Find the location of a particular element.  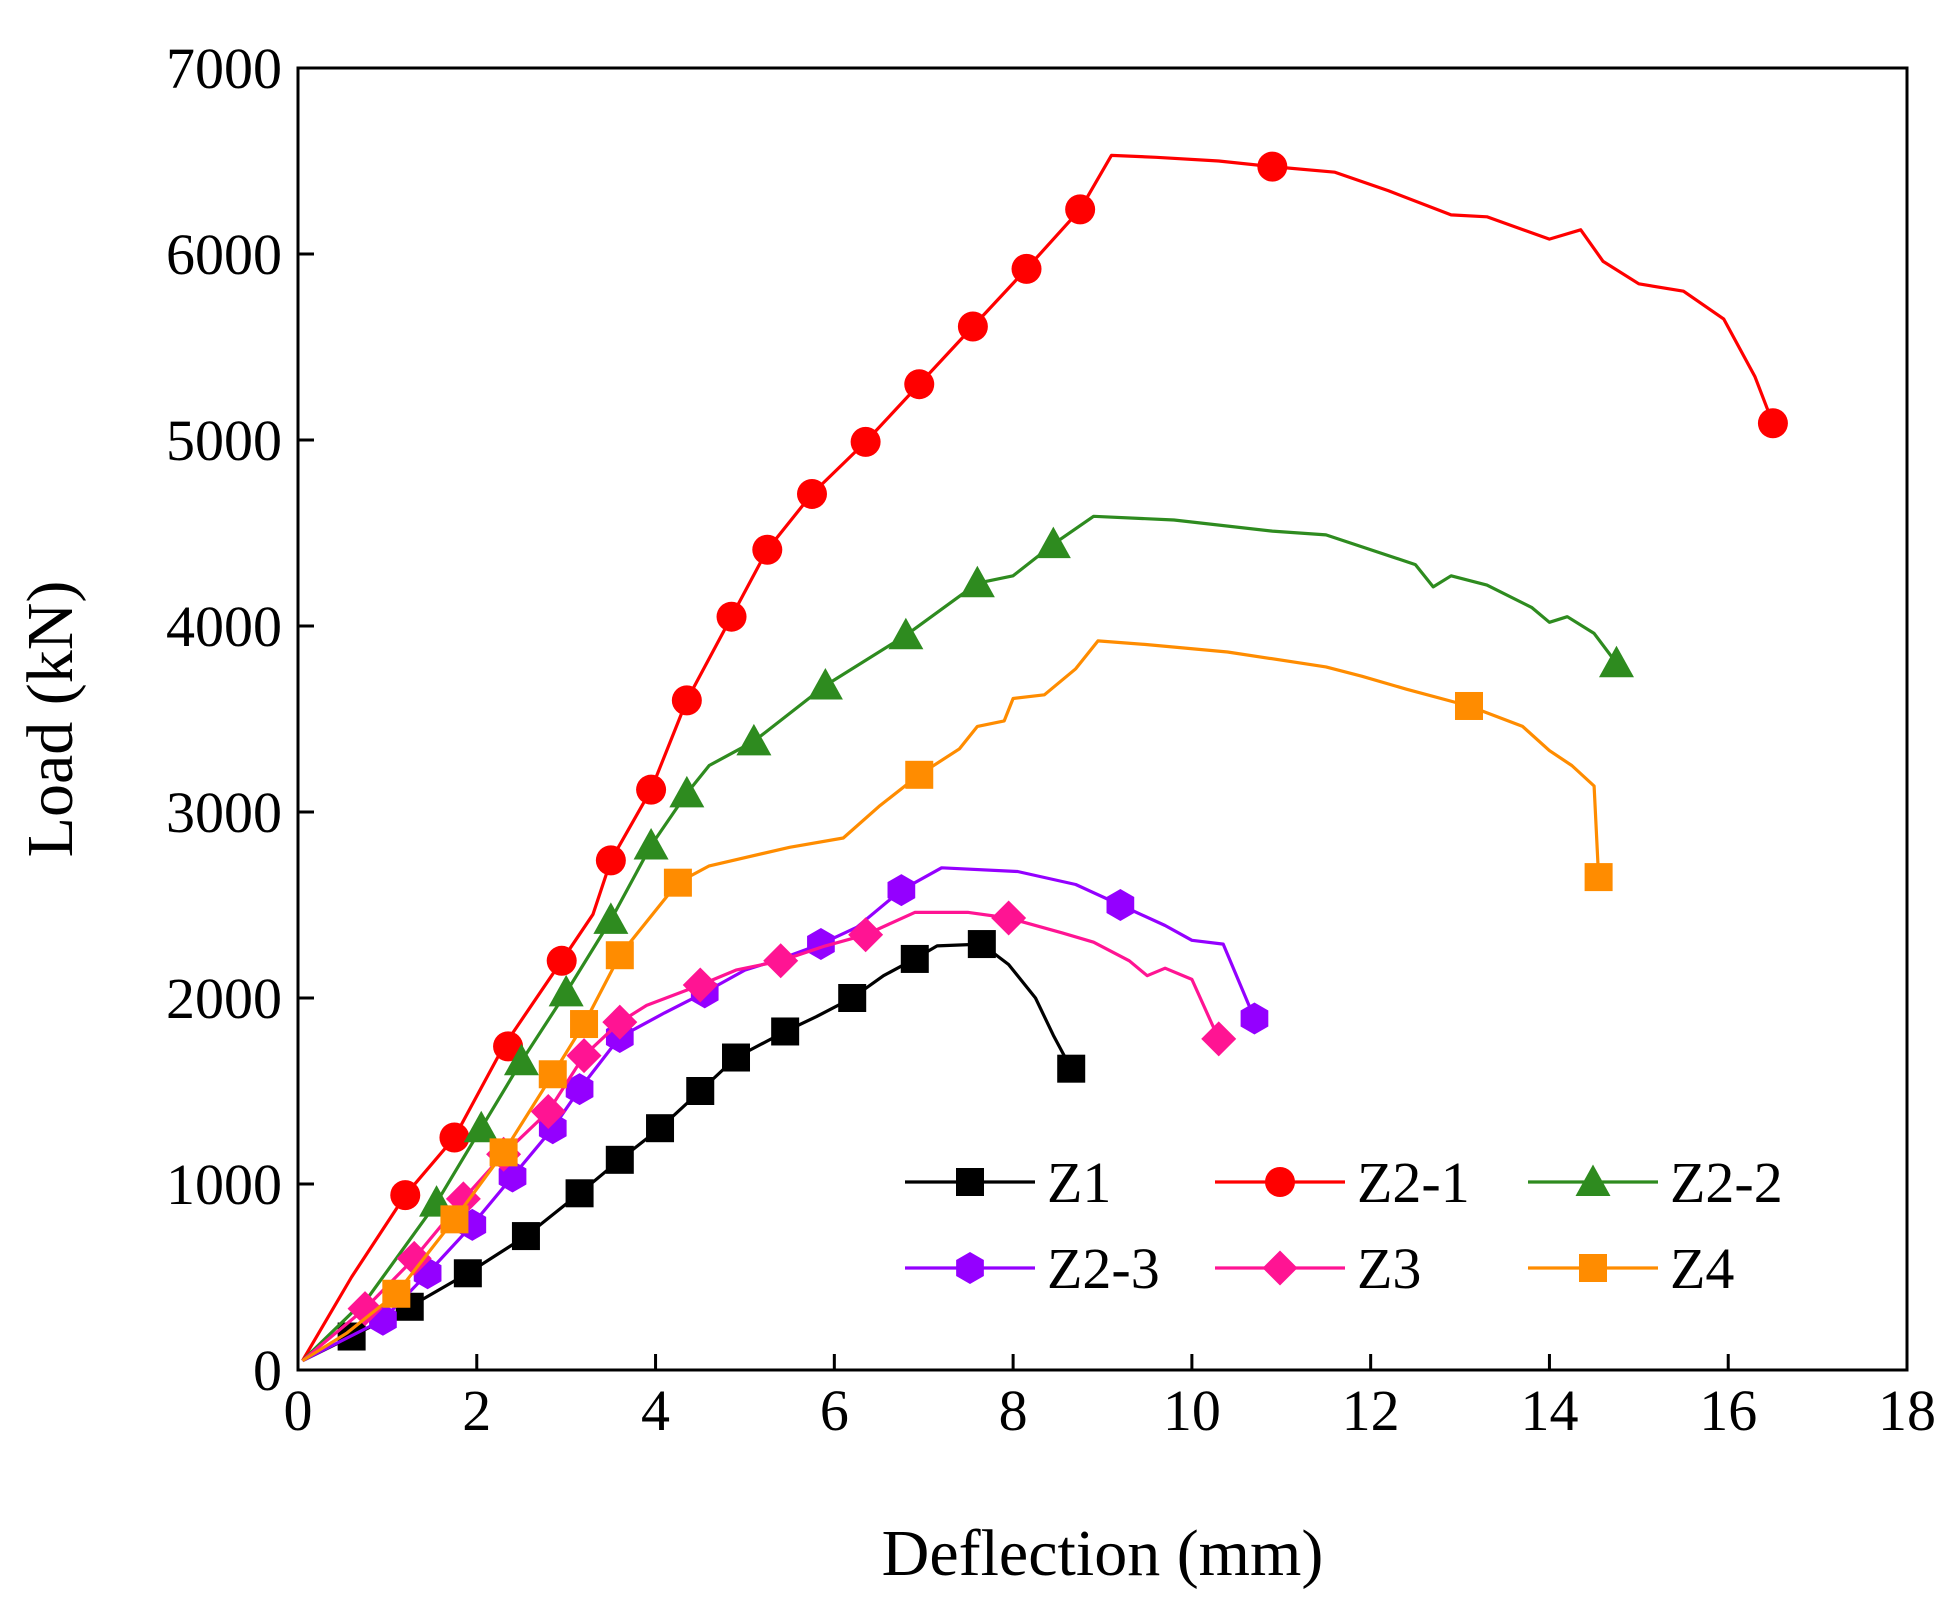

x-tick-label: 8 is located at coordinates (1013, 1410).